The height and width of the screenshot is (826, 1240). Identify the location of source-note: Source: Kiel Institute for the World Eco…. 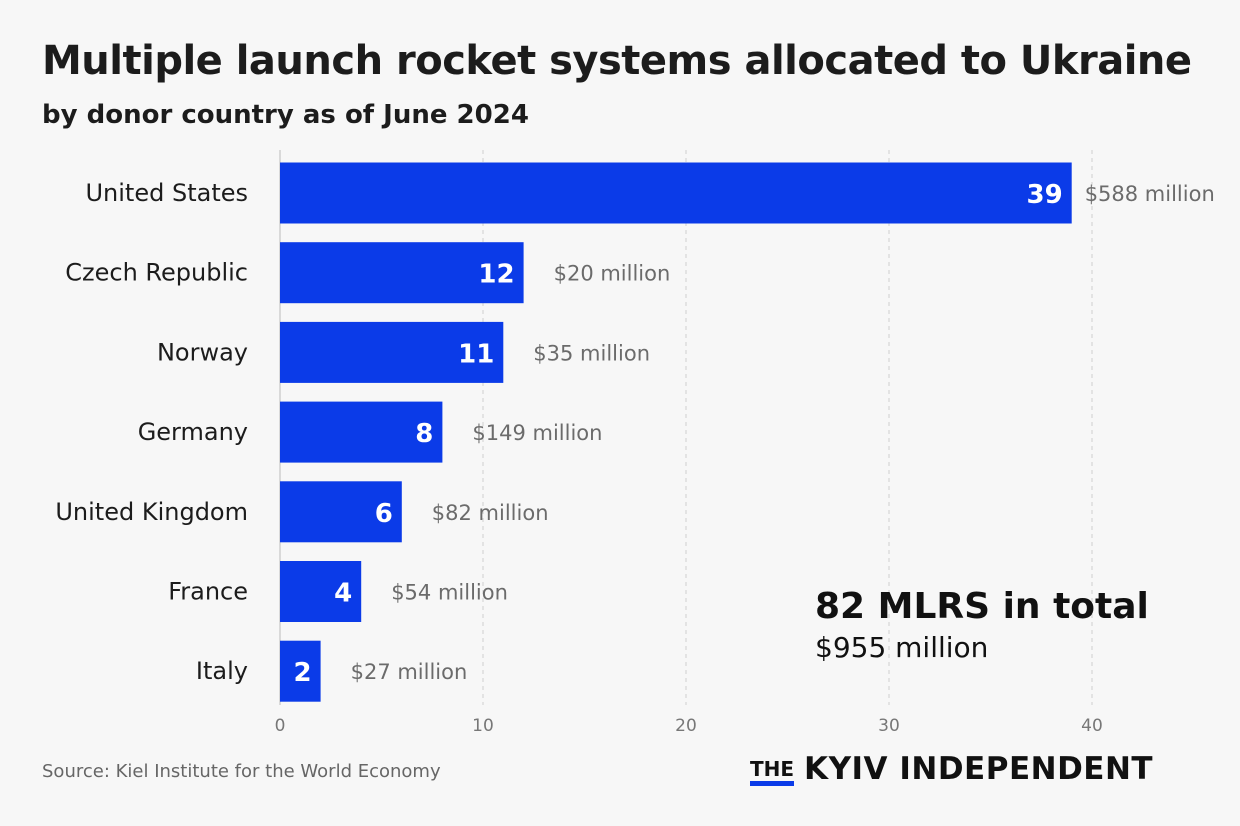
(241, 771).